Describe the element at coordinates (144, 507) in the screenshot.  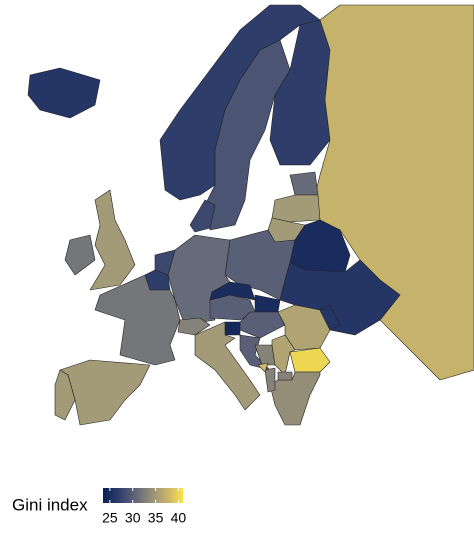
I see `colorbar-ticks: 25 30 35 40` at that location.